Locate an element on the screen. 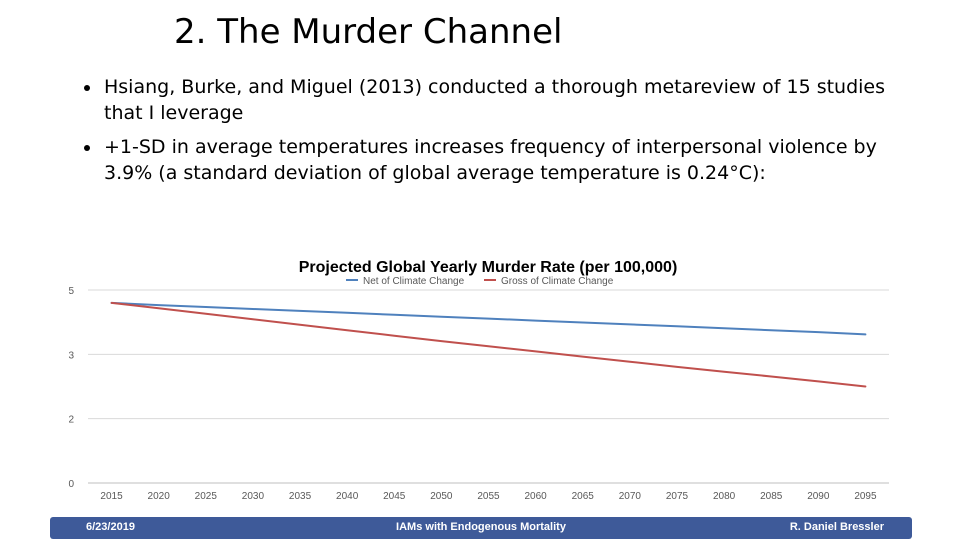 Image resolution: width=960 pixels, height=540 pixels. y-tick-label: 2 is located at coordinates (71, 420).